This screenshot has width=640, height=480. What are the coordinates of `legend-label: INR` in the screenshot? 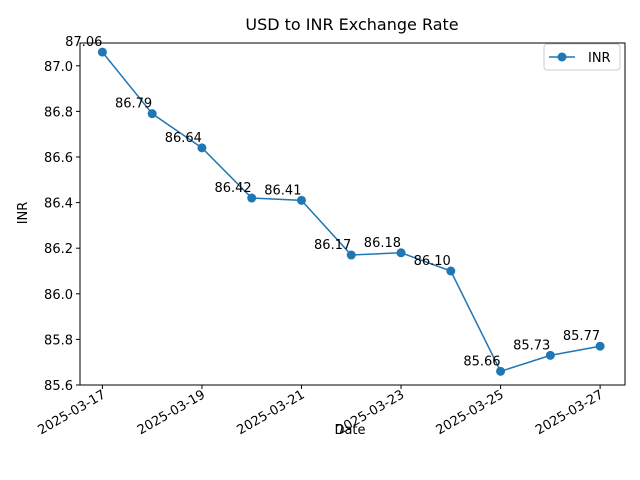 It's located at (599, 58).